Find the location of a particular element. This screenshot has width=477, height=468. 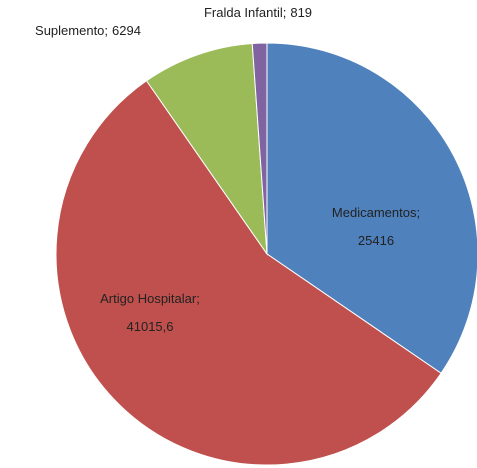

data-label: Fralda Infantil; 819 is located at coordinates (258, 12).